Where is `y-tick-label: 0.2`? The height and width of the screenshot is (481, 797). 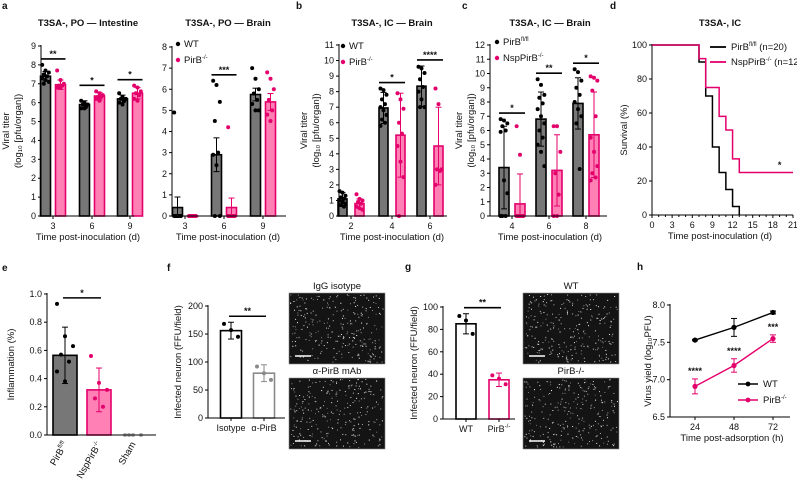
y-tick-label: 0.2 is located at coordinates (35, 407).